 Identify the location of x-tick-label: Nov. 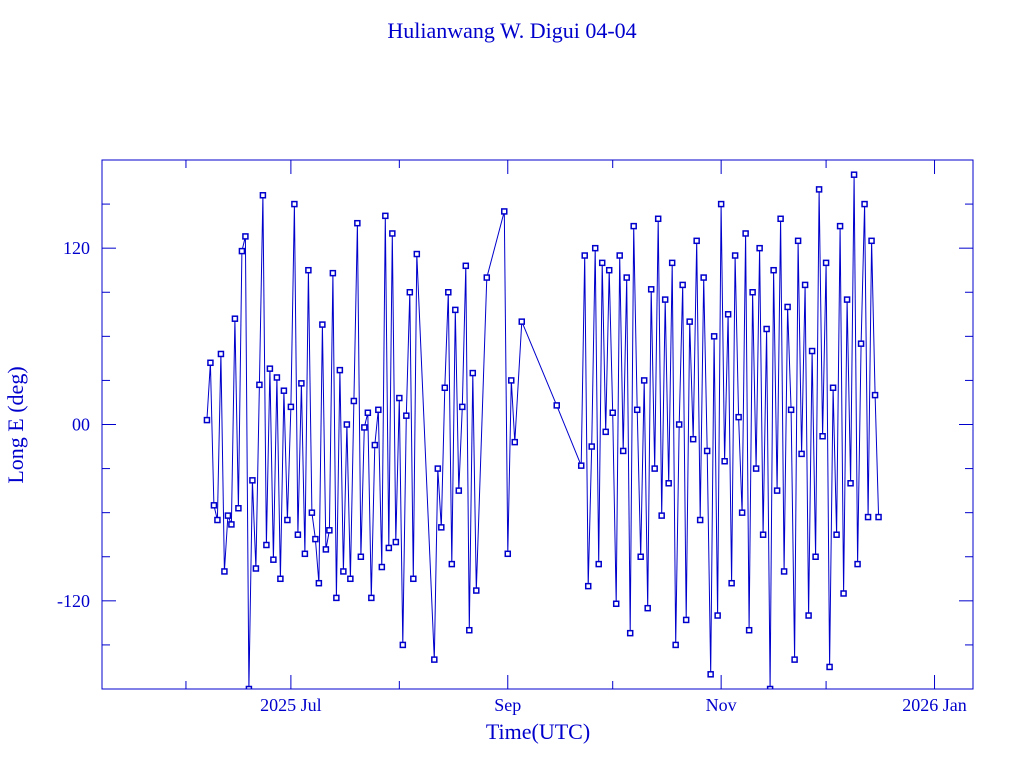
(721, 705).